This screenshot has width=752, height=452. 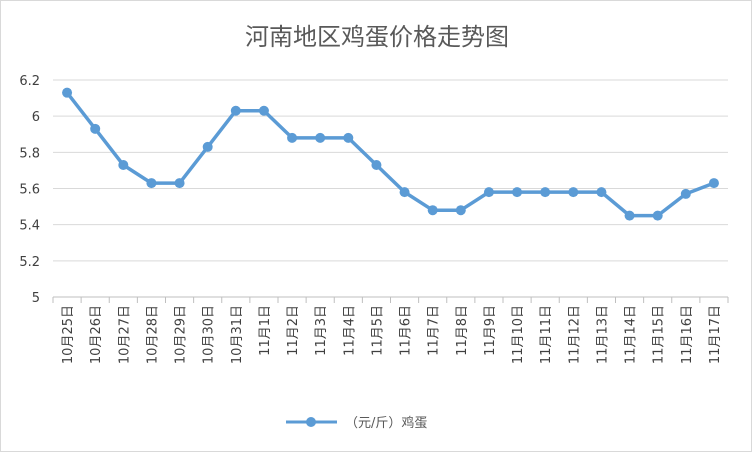 I want to click on x-tick-label: 10月26日, so click(x=96, y=334).